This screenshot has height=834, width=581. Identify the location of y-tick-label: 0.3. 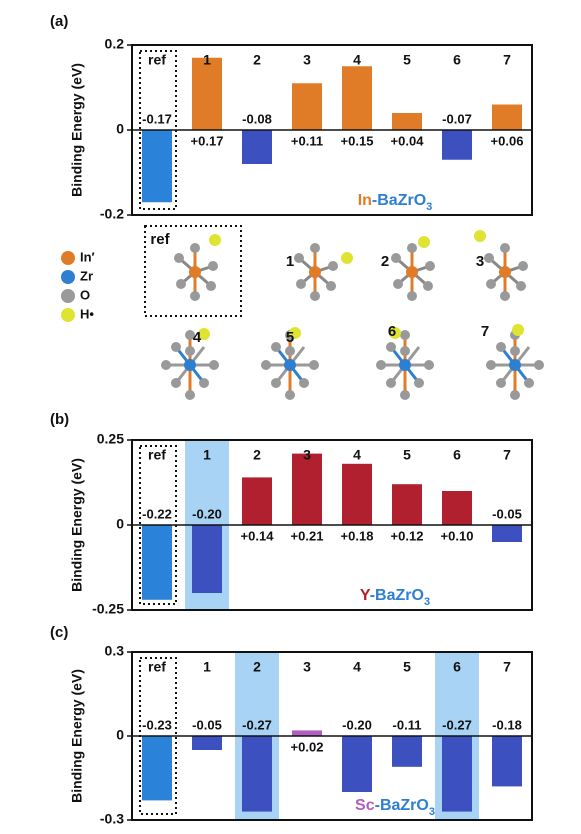
(115, 651).